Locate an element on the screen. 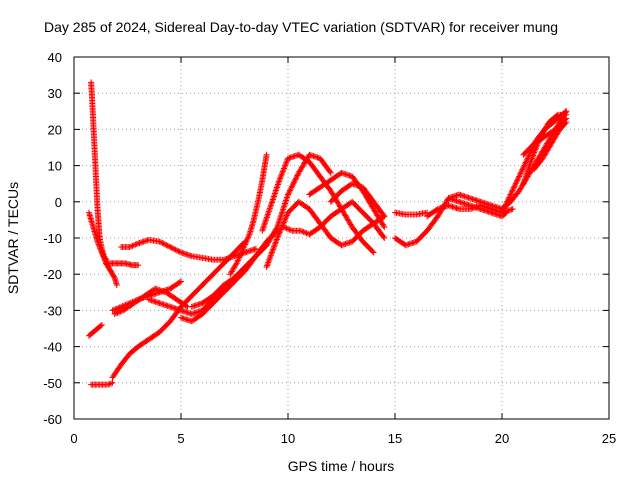 This screenshot has height=480, width=640. x-tick-label: 10 is located at coordinates (288, 438).